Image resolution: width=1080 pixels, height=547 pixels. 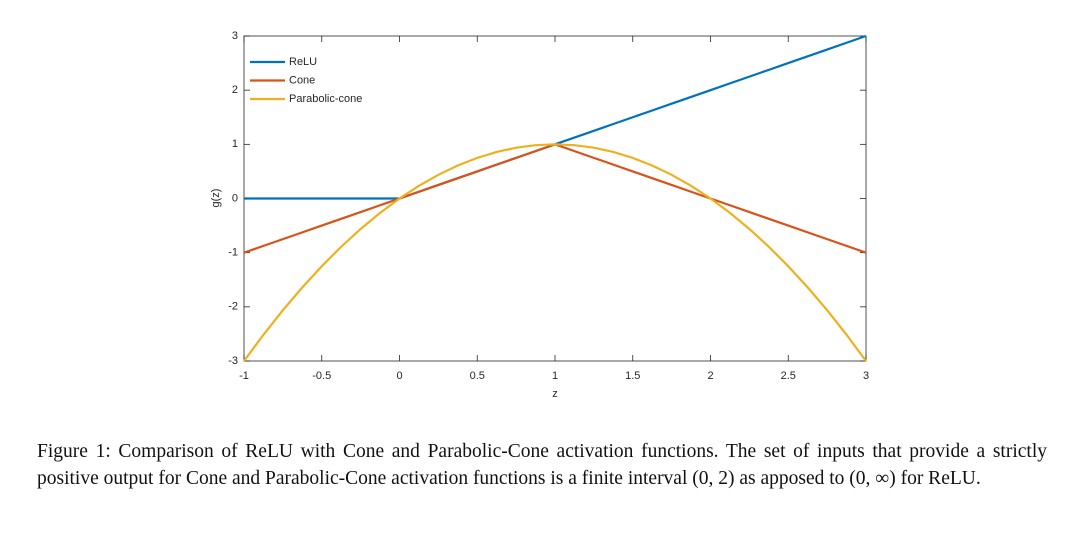 What do you see at coordinates (325, 99) in the screenshot?
I see `legend-label: Parabolic-cone` at bounding box center [325, 99].